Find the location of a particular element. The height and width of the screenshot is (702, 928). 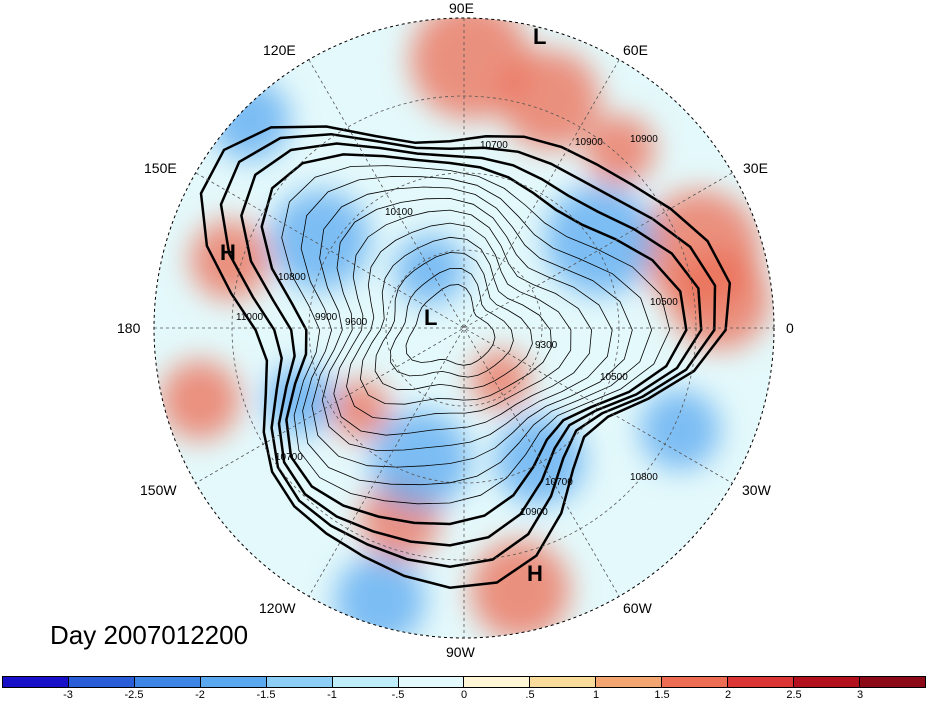

colorbar-tick-label: 2.5 is located at coordinates (794, 695).